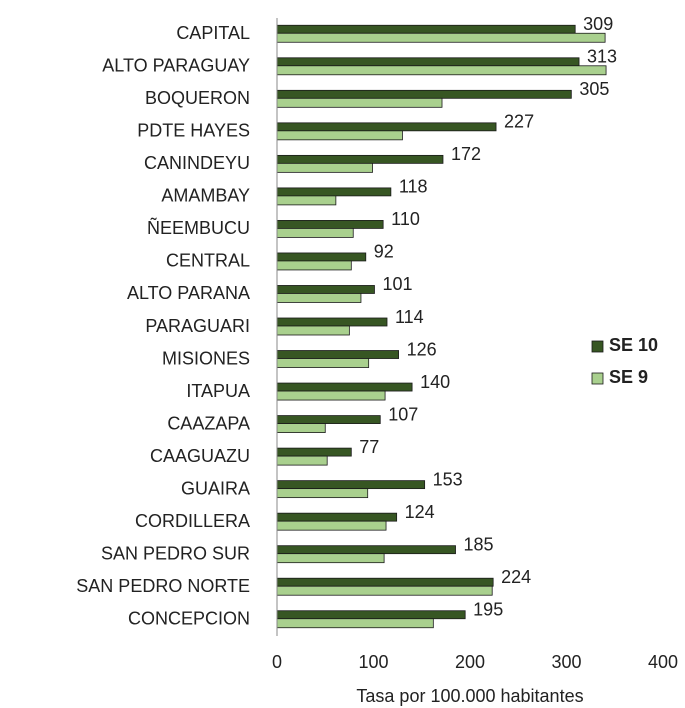 The width and height of the screenshot is (685, 708). I want to click on data-label: 172, so click(466, 154).